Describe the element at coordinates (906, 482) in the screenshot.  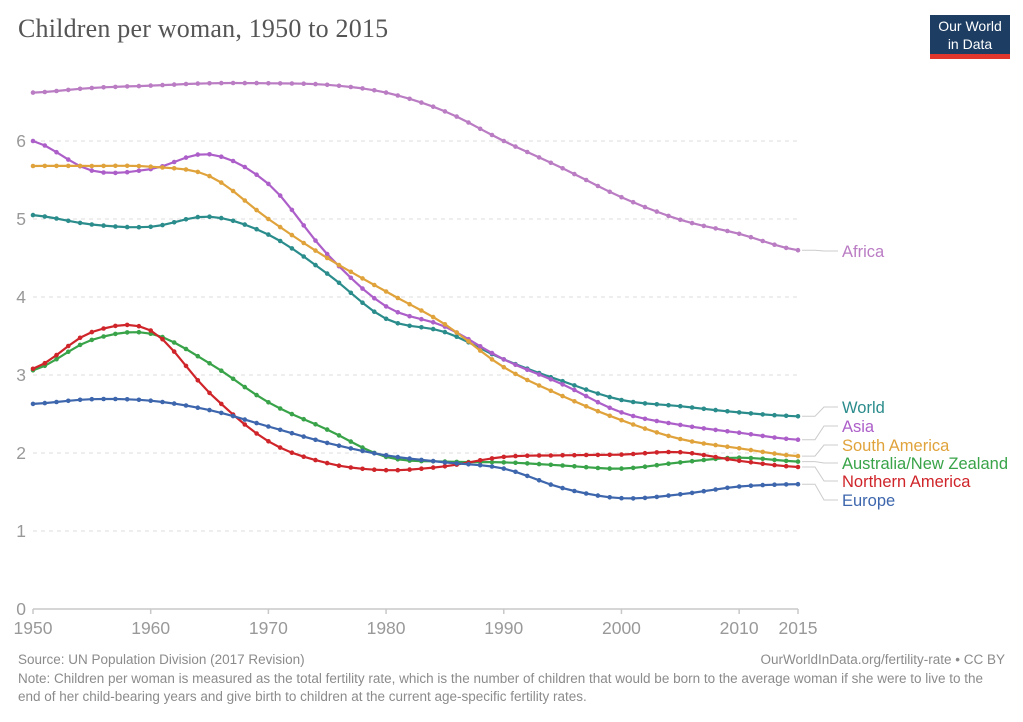
I see `legend-label-northern-america: Northern America` at that location.